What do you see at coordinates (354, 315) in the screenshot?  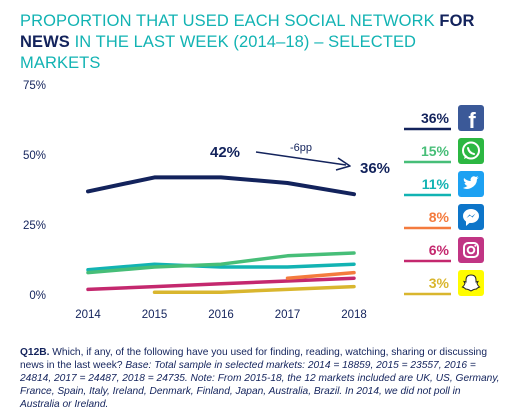 I see `x-tick-label: 2018` at bounding box center [354, 315].